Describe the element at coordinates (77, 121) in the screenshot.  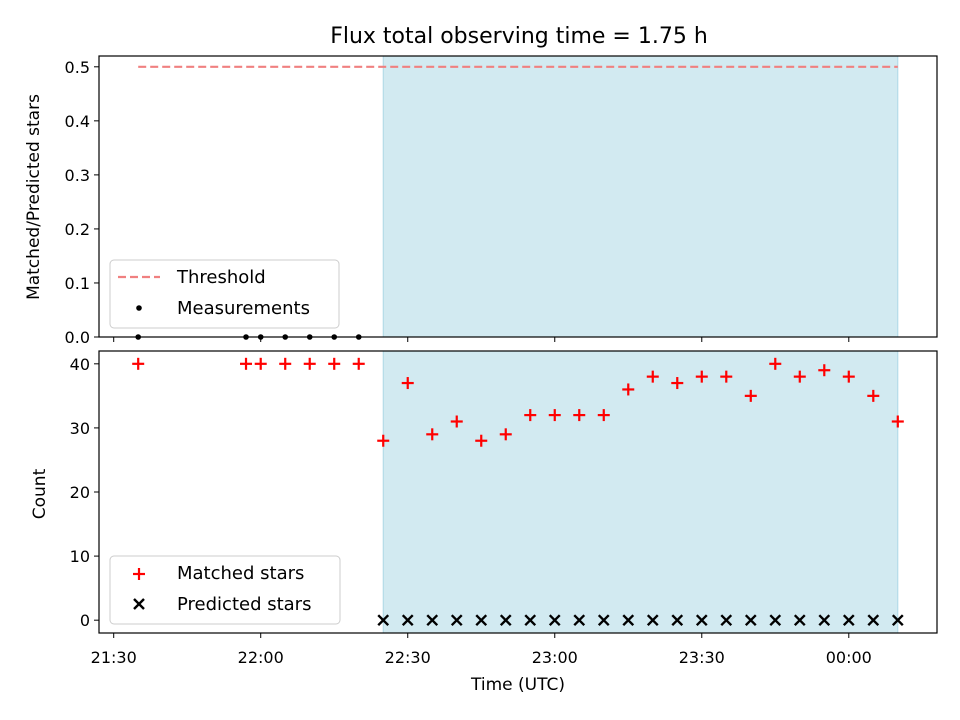
I see `top-y-tick-label: 0.4` at that location.